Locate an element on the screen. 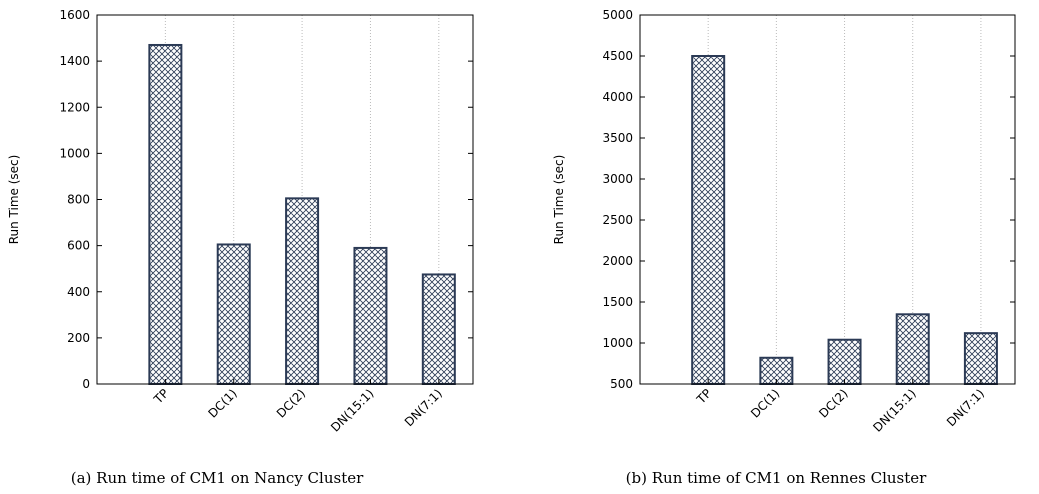 This screenshot has height=494, width=1039. y-tick-label: 0 is located at coordinates (86, 384).